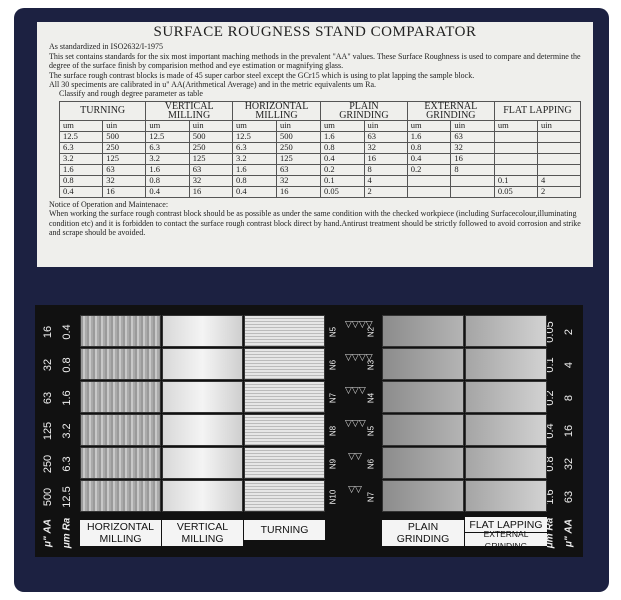  I want to click on scale-value: 63, so click(569, 496).